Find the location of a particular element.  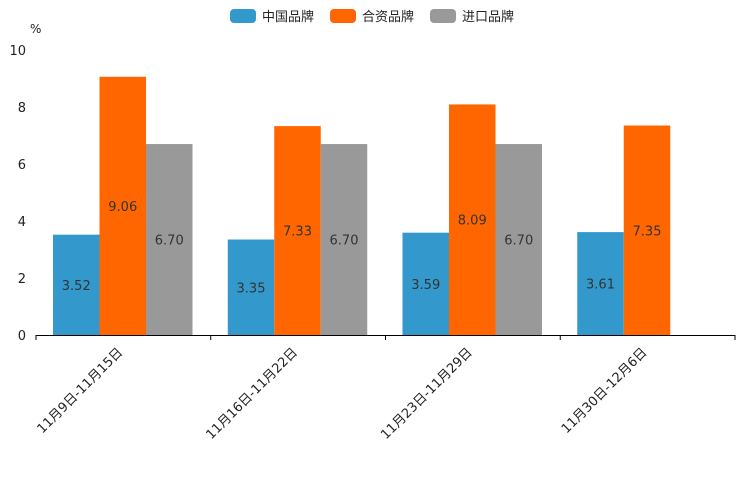

data-label: 7.33 is located at coordinates (297, 232).